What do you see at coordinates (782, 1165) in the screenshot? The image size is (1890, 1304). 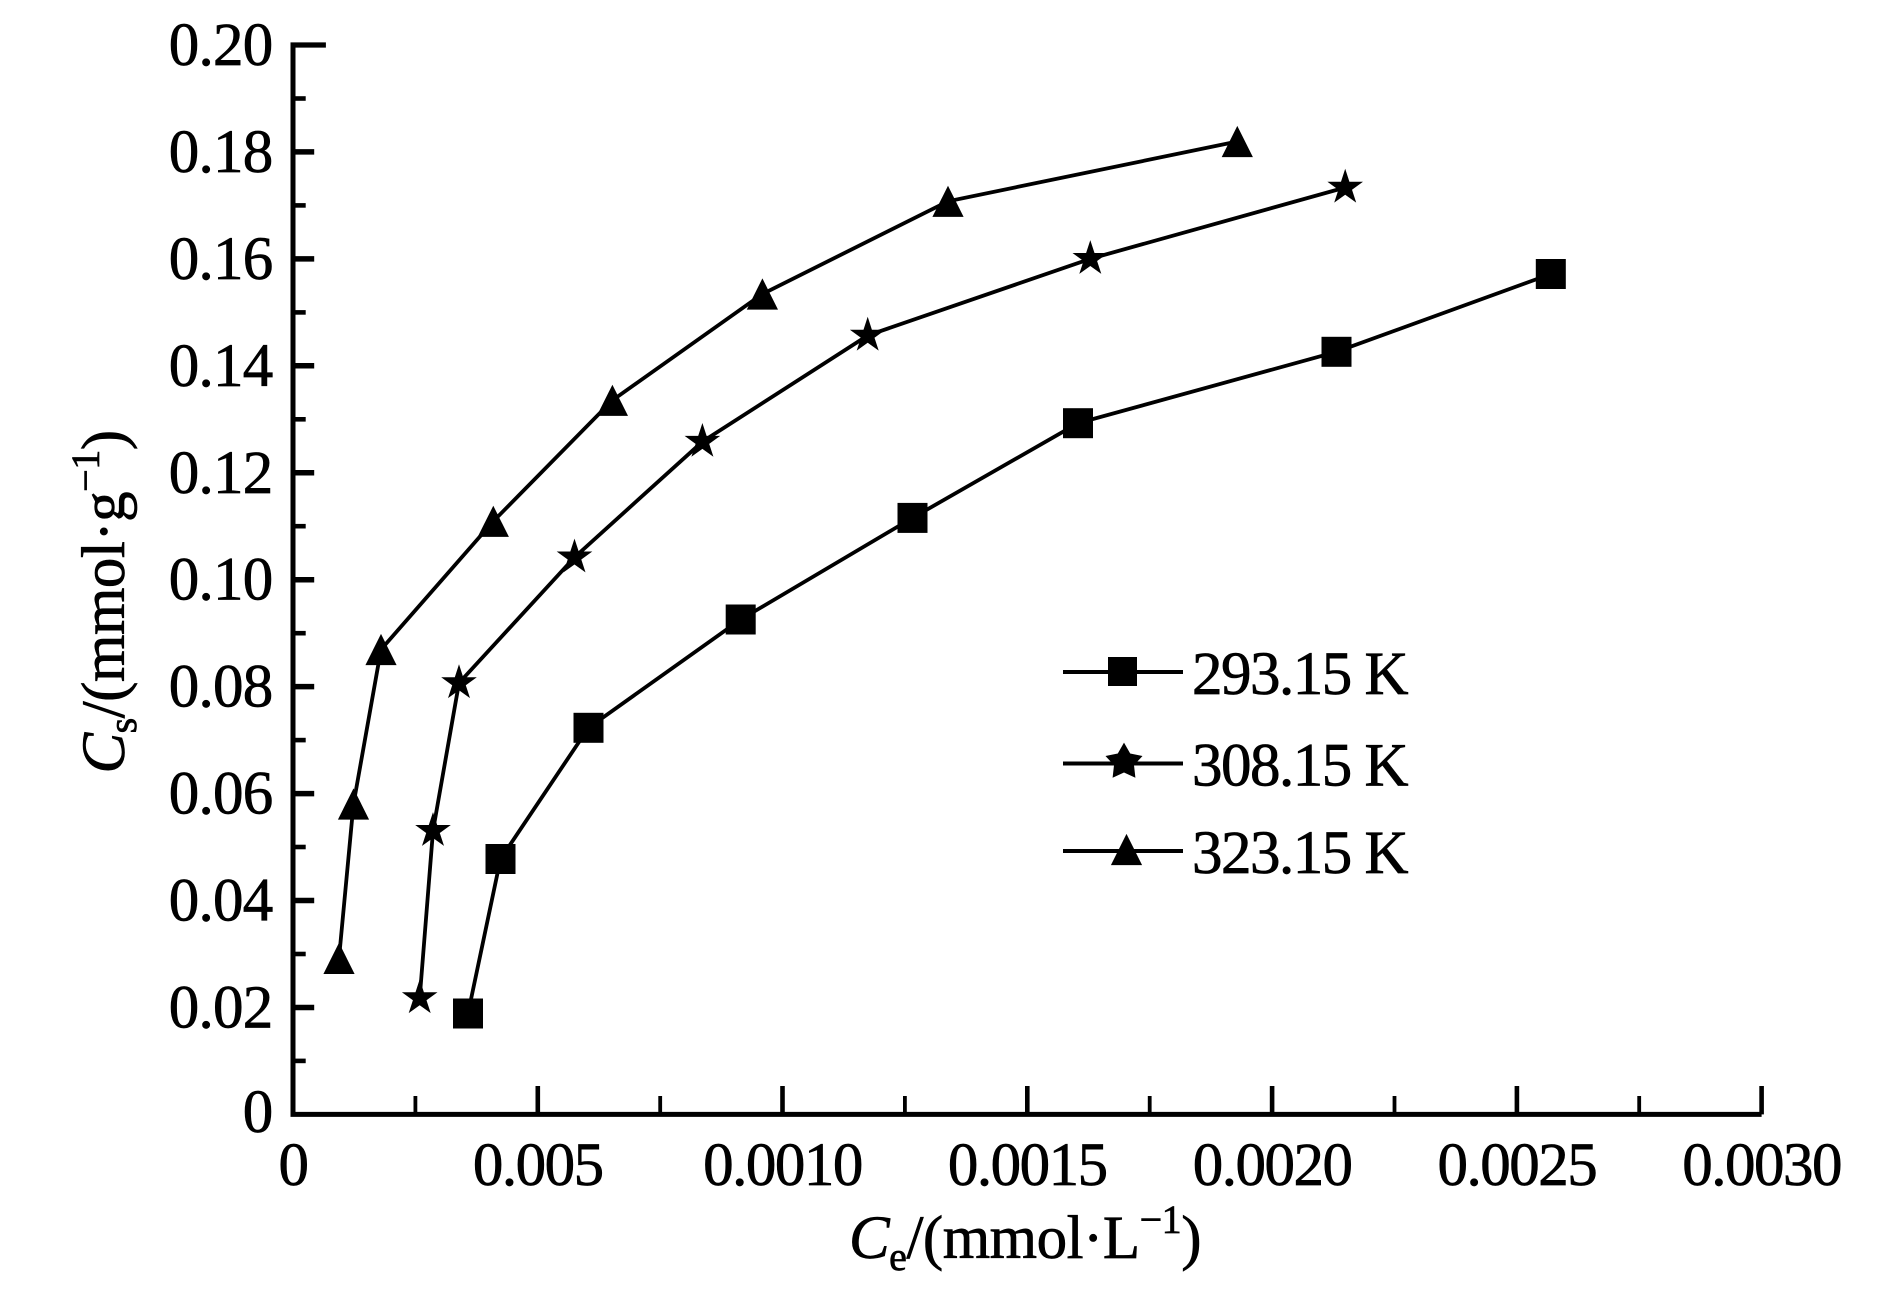 I see `svg-text: 0.0010` at bounding box center [782, 1165].